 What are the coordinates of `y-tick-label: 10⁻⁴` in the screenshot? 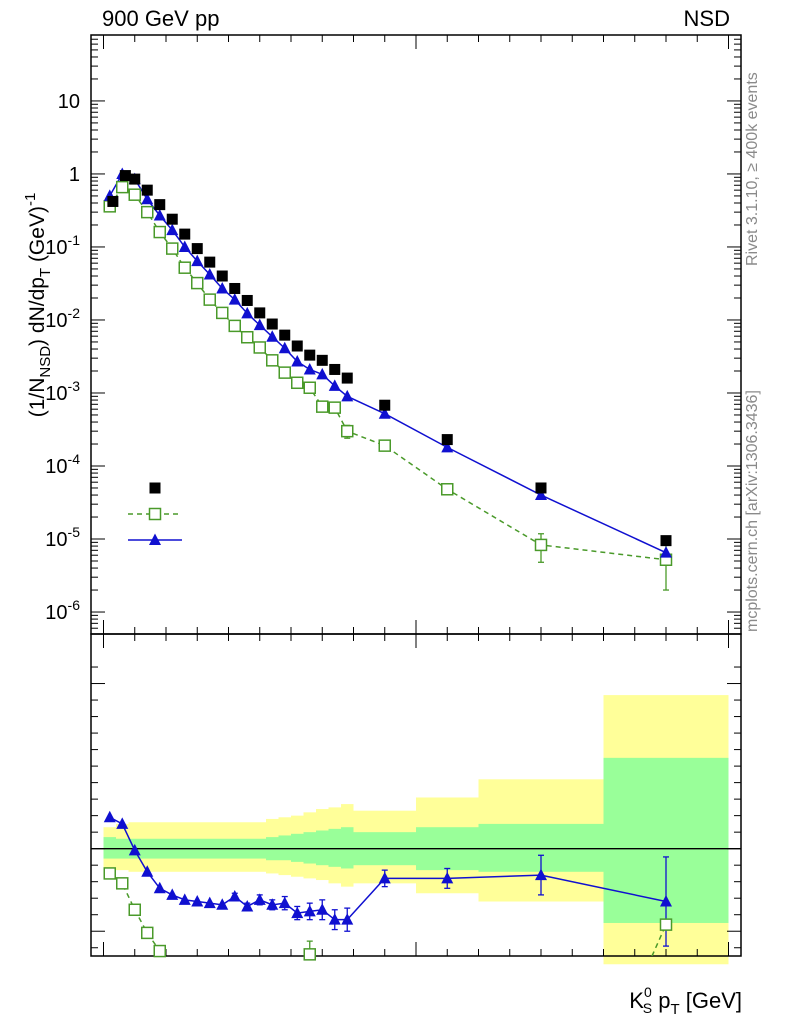 It's located at (62, 464).